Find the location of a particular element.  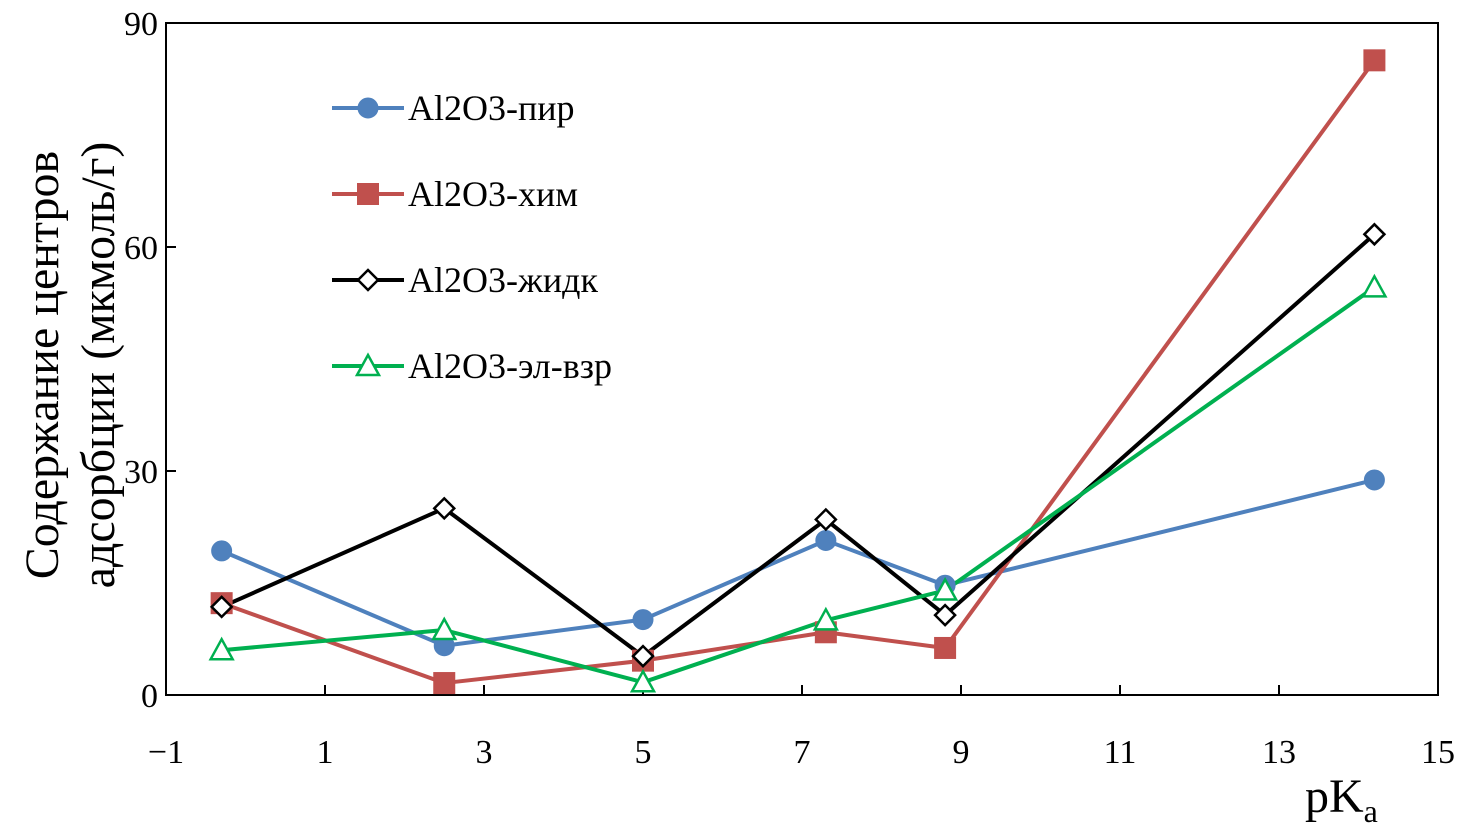

legend-label: Al2O3-хим is located at coordinates (493, 194).